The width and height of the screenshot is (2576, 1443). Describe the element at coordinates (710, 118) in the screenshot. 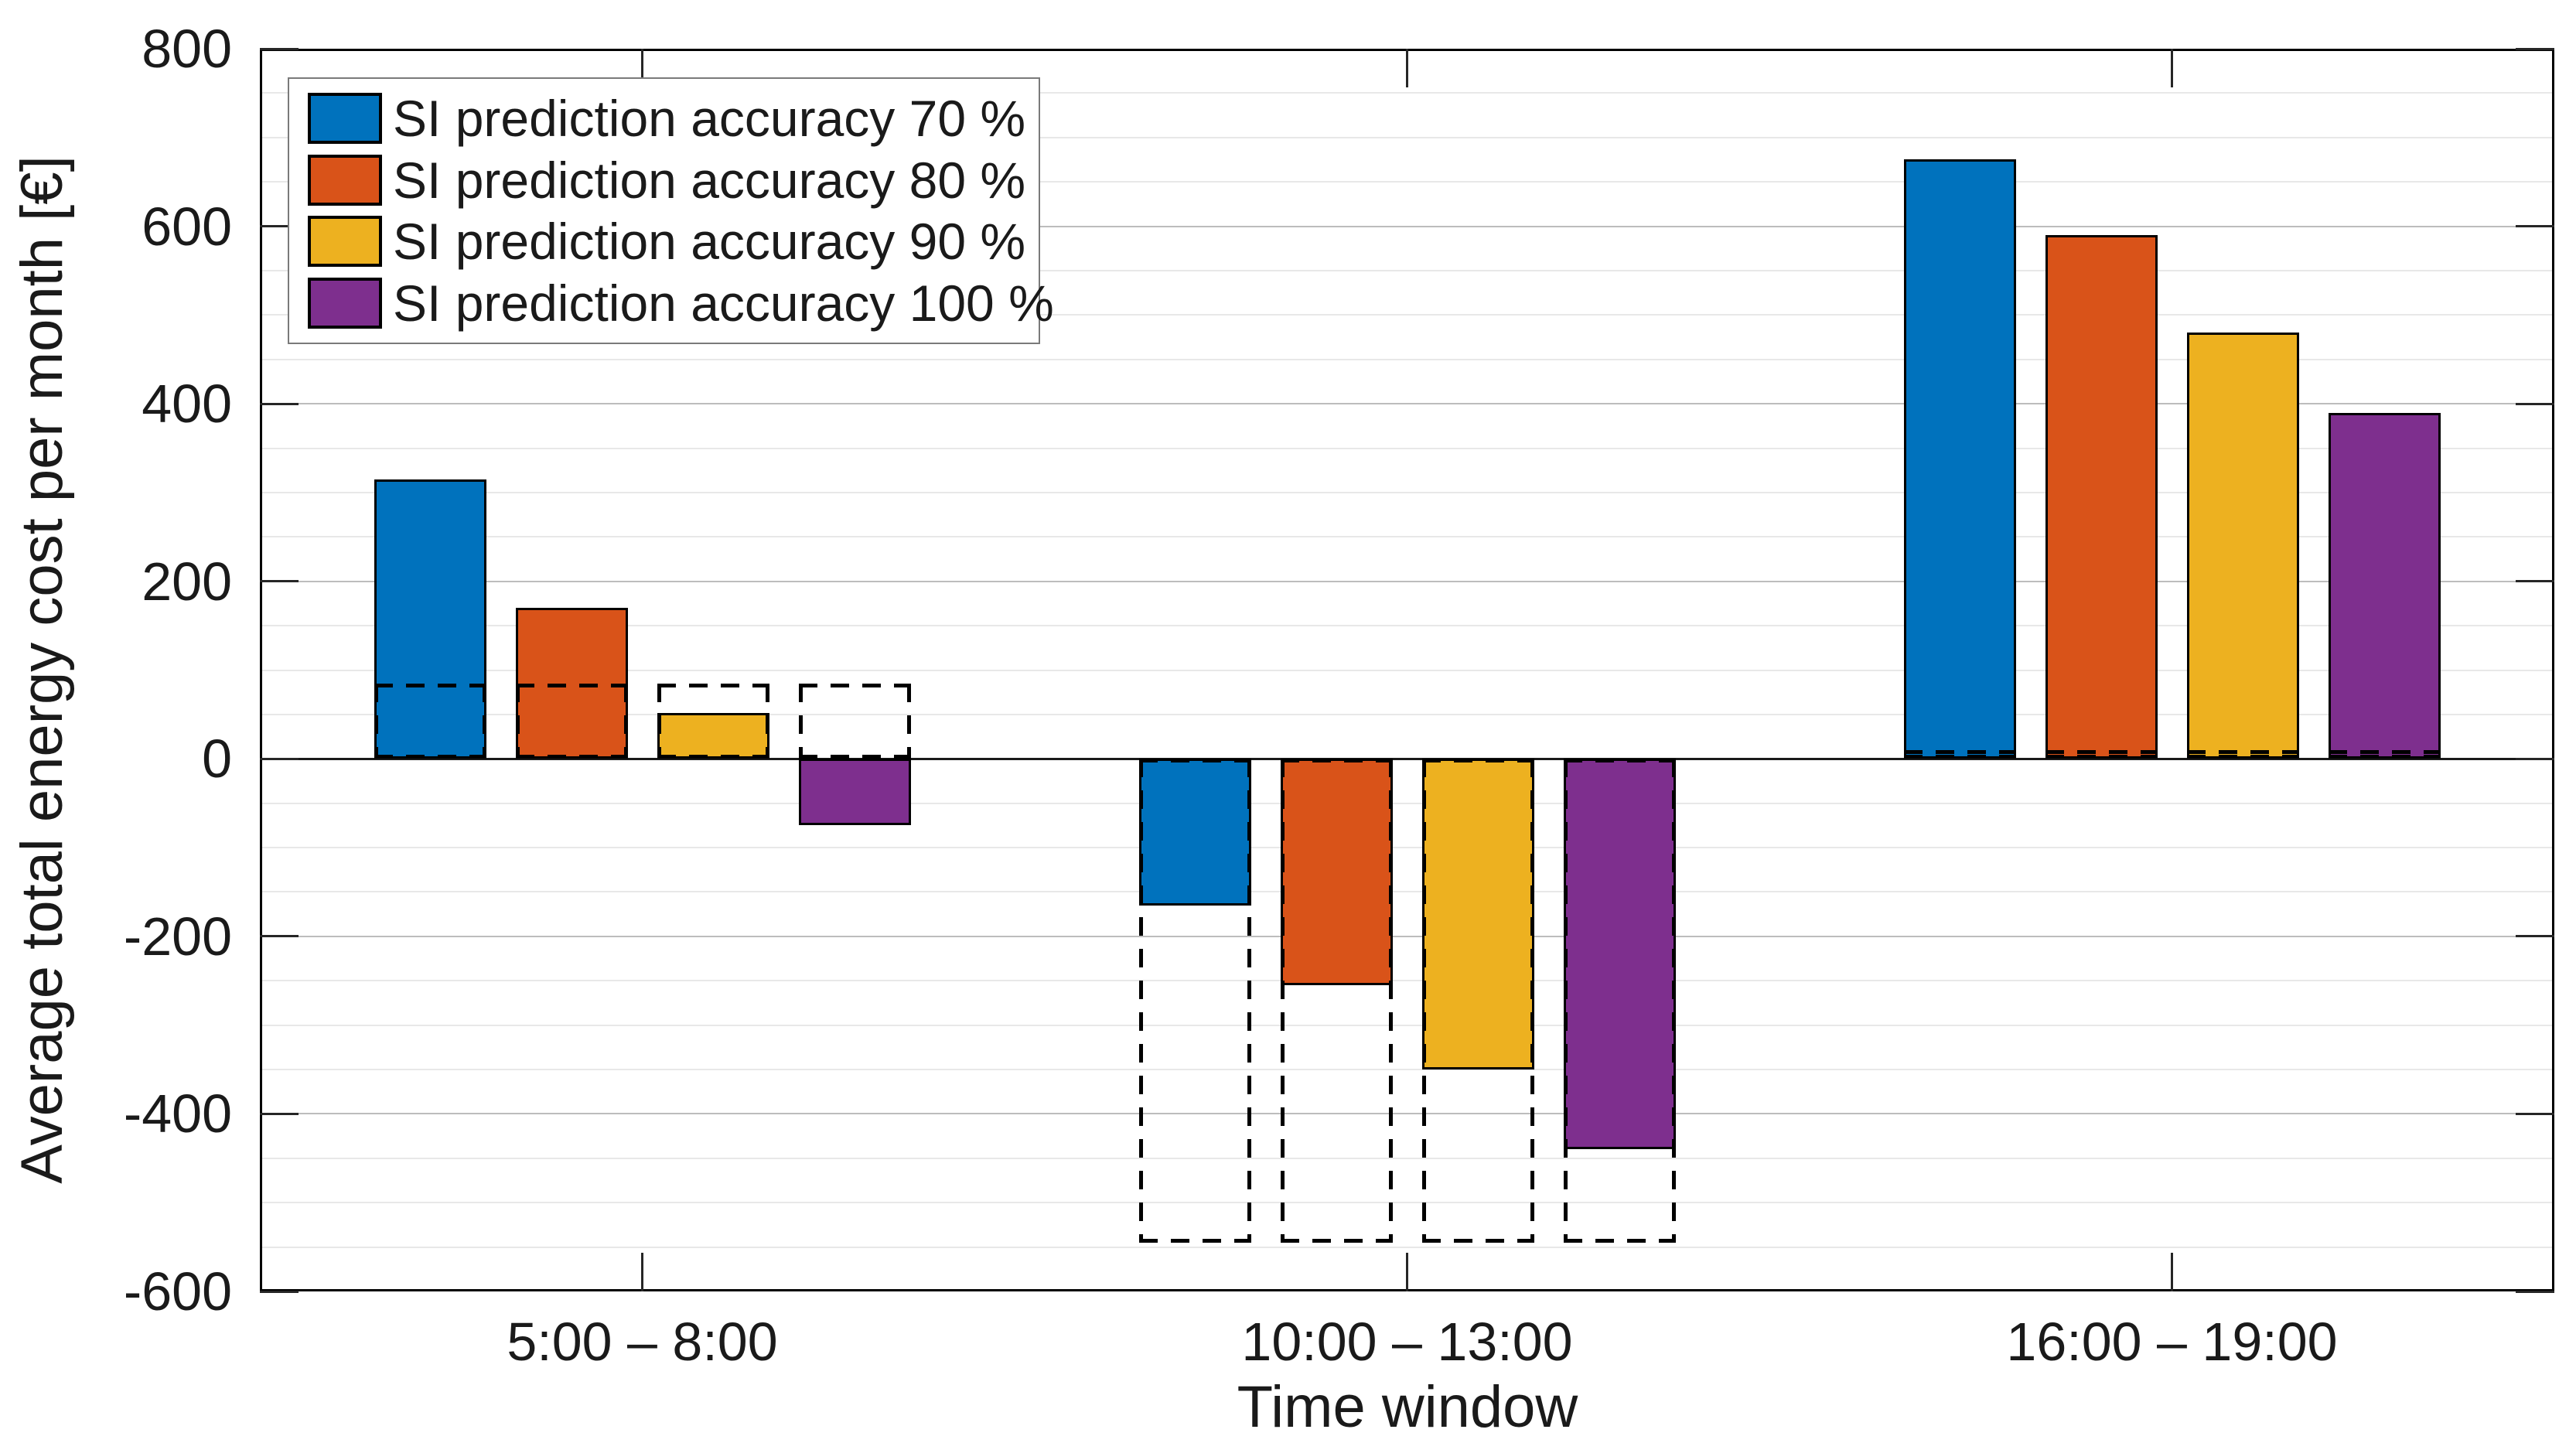

I see `legend-item-label: SI prediction accuracy 70 %` at that location.